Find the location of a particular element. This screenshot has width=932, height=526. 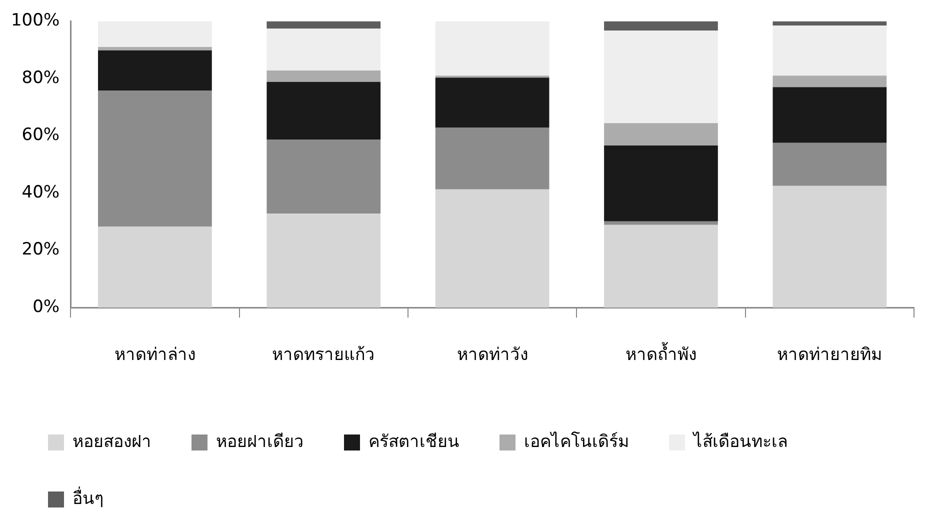

legend-label: ครัสตาเชียน is located at coordinates (414, 442).